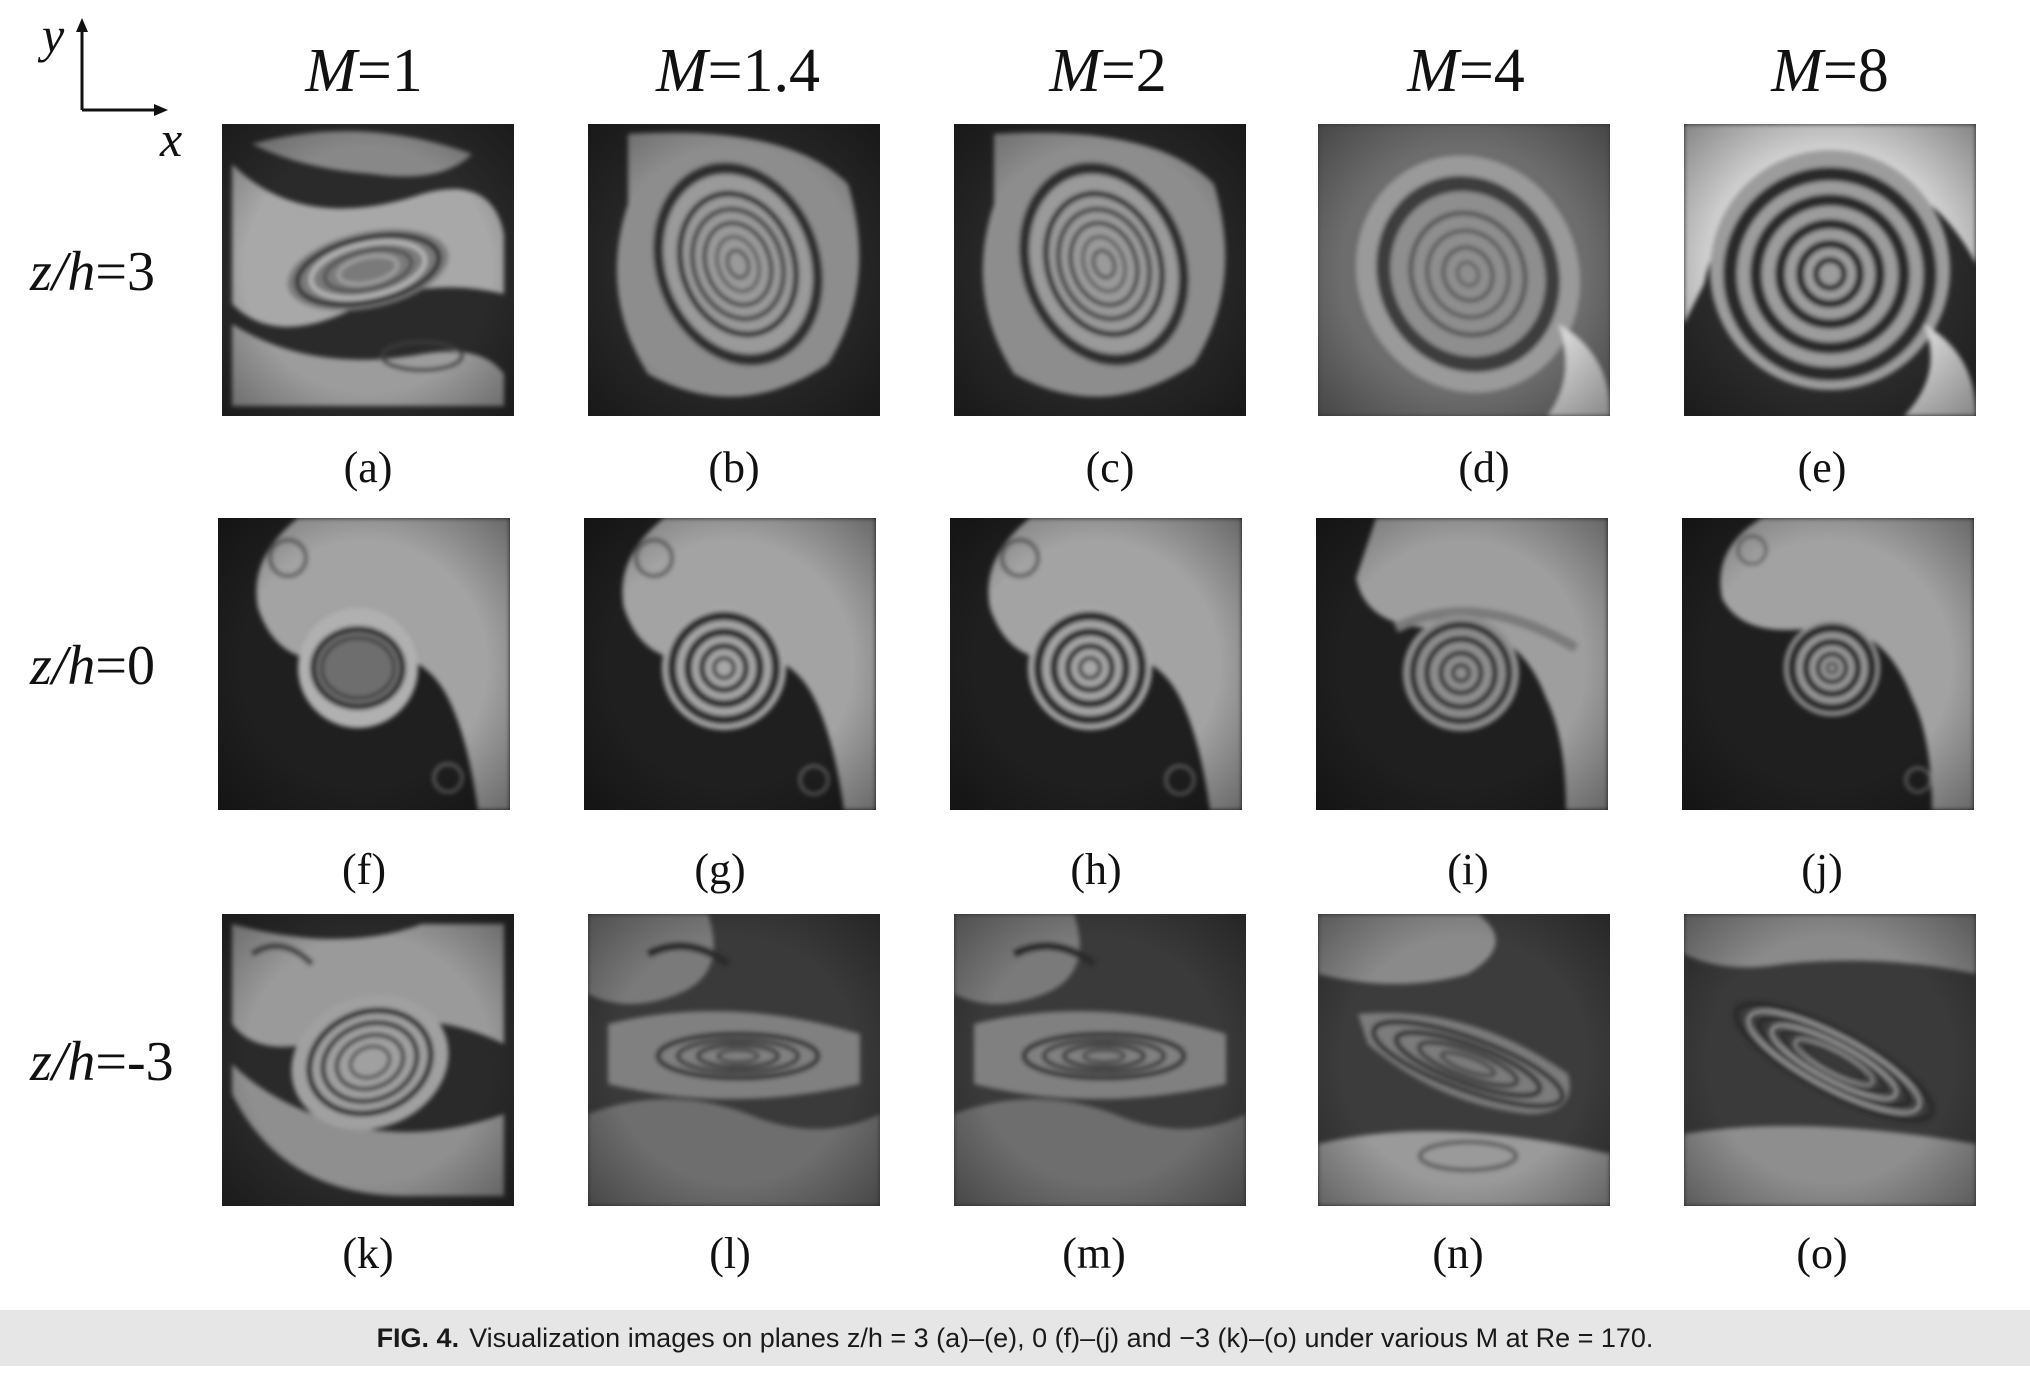 The height and width of the screenshot is (1382, 2030). Describe the element at coordinates (53, 35) in the screenshot. I see `y-axis-label: y` at that location.